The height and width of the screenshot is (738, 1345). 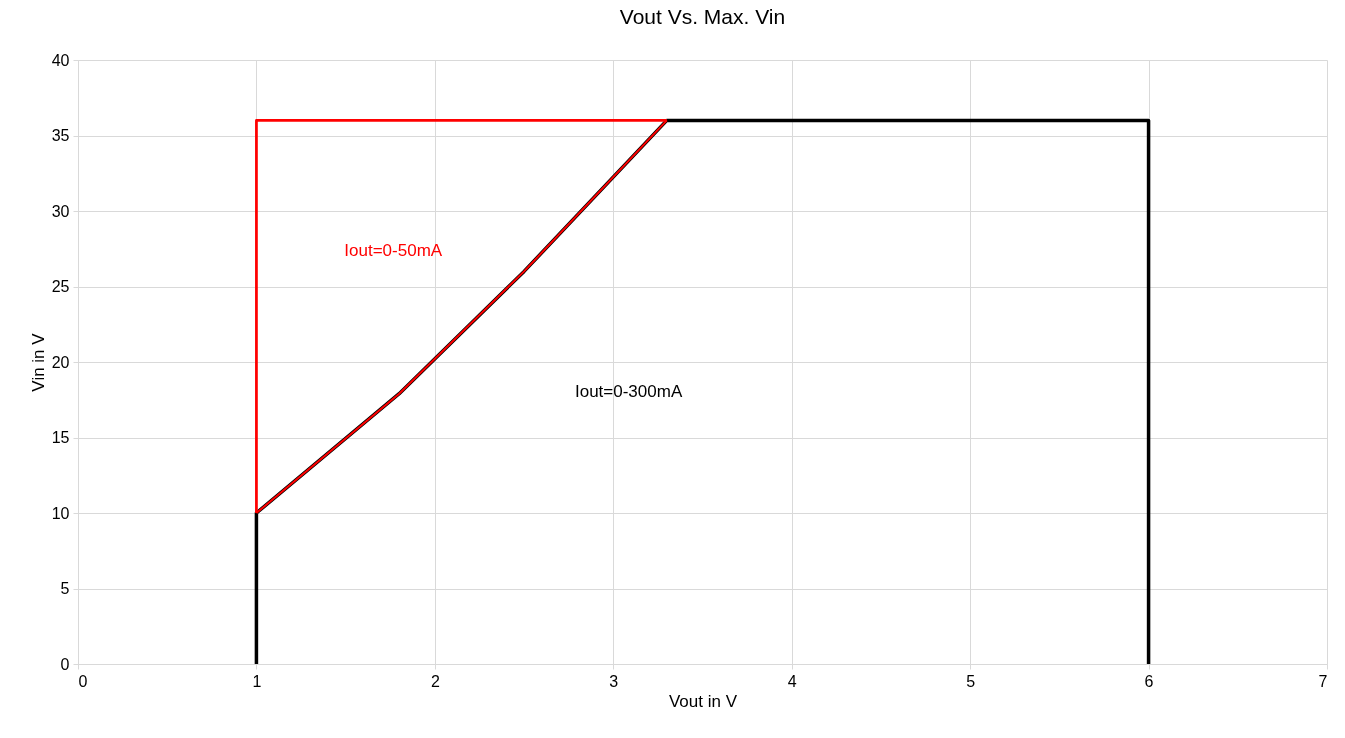 I want to click on chart-title: Vout Vs. Max. Vin, so click(x=702, y=16).